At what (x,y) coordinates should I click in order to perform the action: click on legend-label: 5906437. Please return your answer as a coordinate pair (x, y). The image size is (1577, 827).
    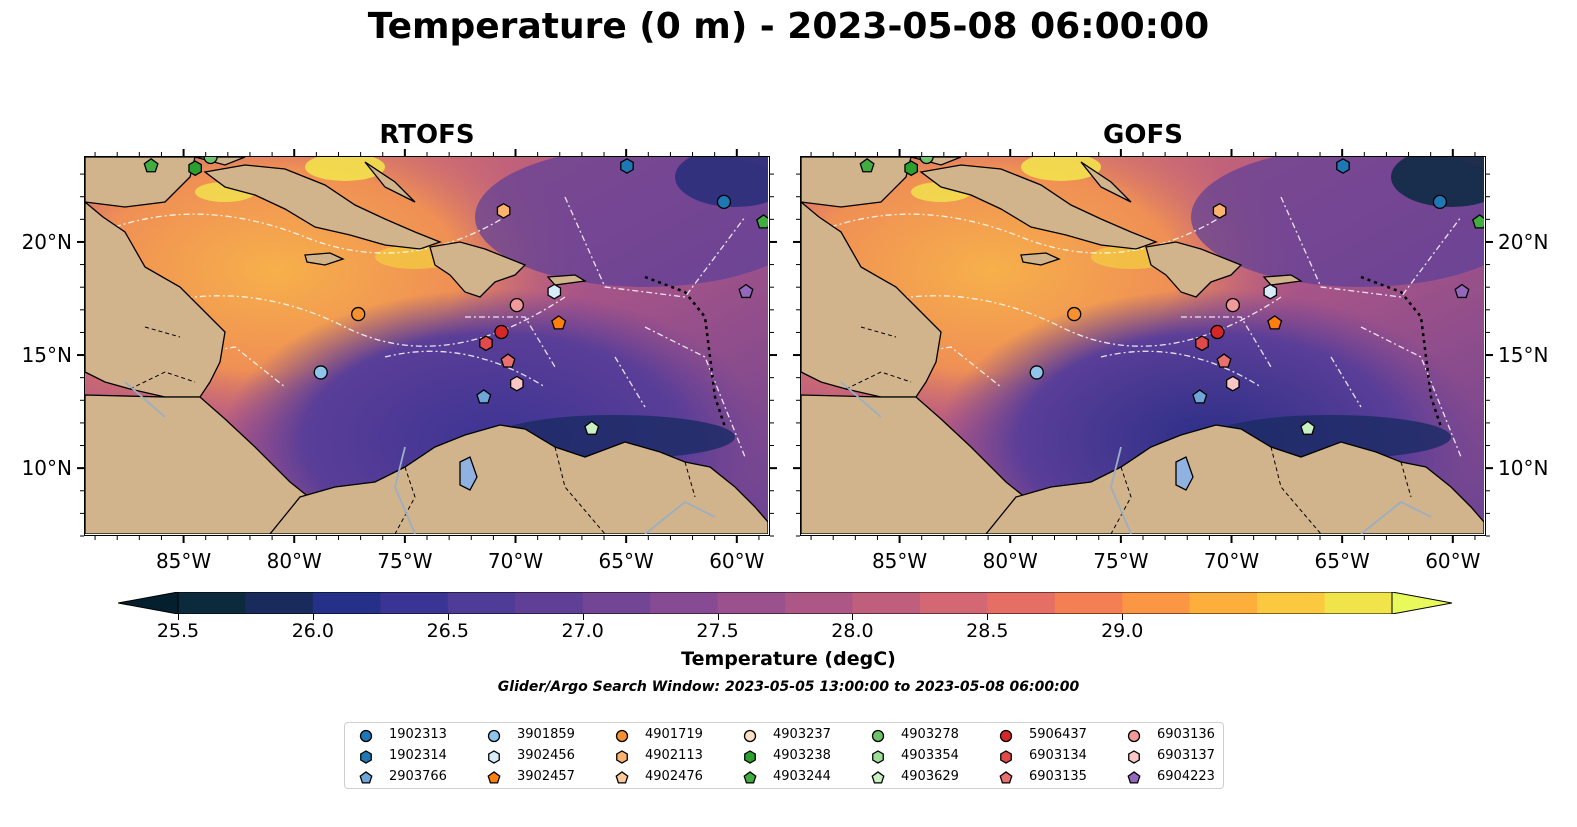
    Looking at the image, I should click on (1058, 734).